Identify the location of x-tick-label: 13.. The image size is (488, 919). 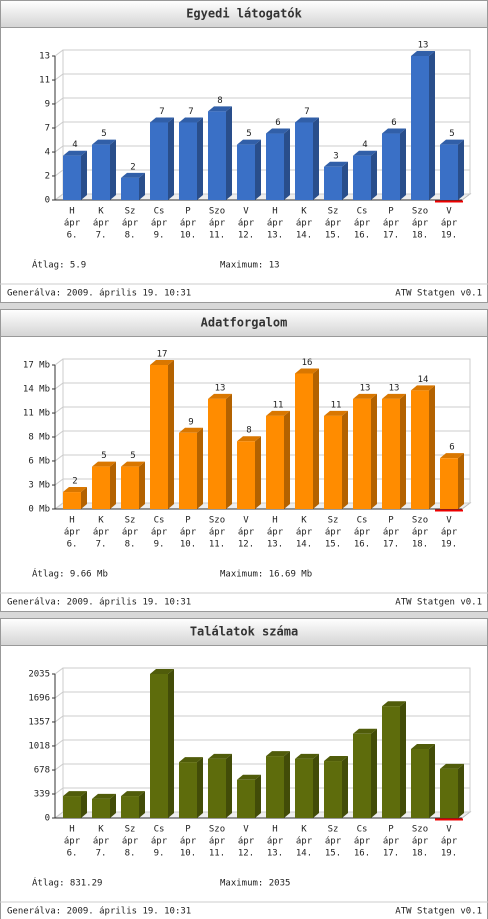
(275, 854).